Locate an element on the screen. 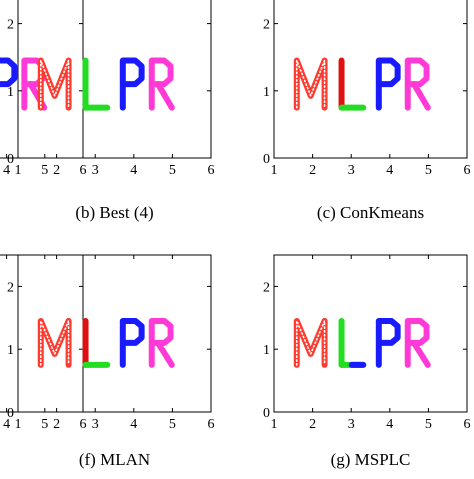 Image resolution: width=474 pixels, height=479 pixels. panel-caption: (b) Best (4) is located at coordinates (114, 212).